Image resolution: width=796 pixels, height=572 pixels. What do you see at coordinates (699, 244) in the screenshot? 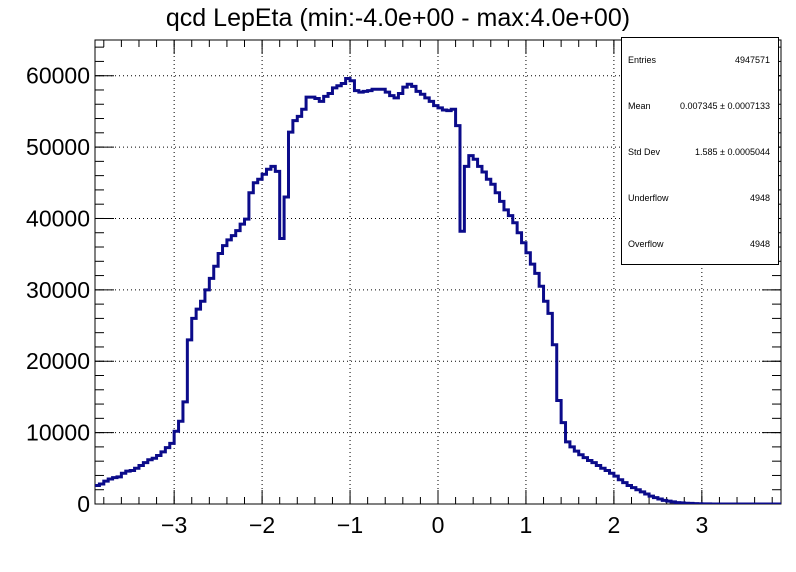
I see `stats-row-overflow: Overflow 4948` at bounding box center [699, 244].